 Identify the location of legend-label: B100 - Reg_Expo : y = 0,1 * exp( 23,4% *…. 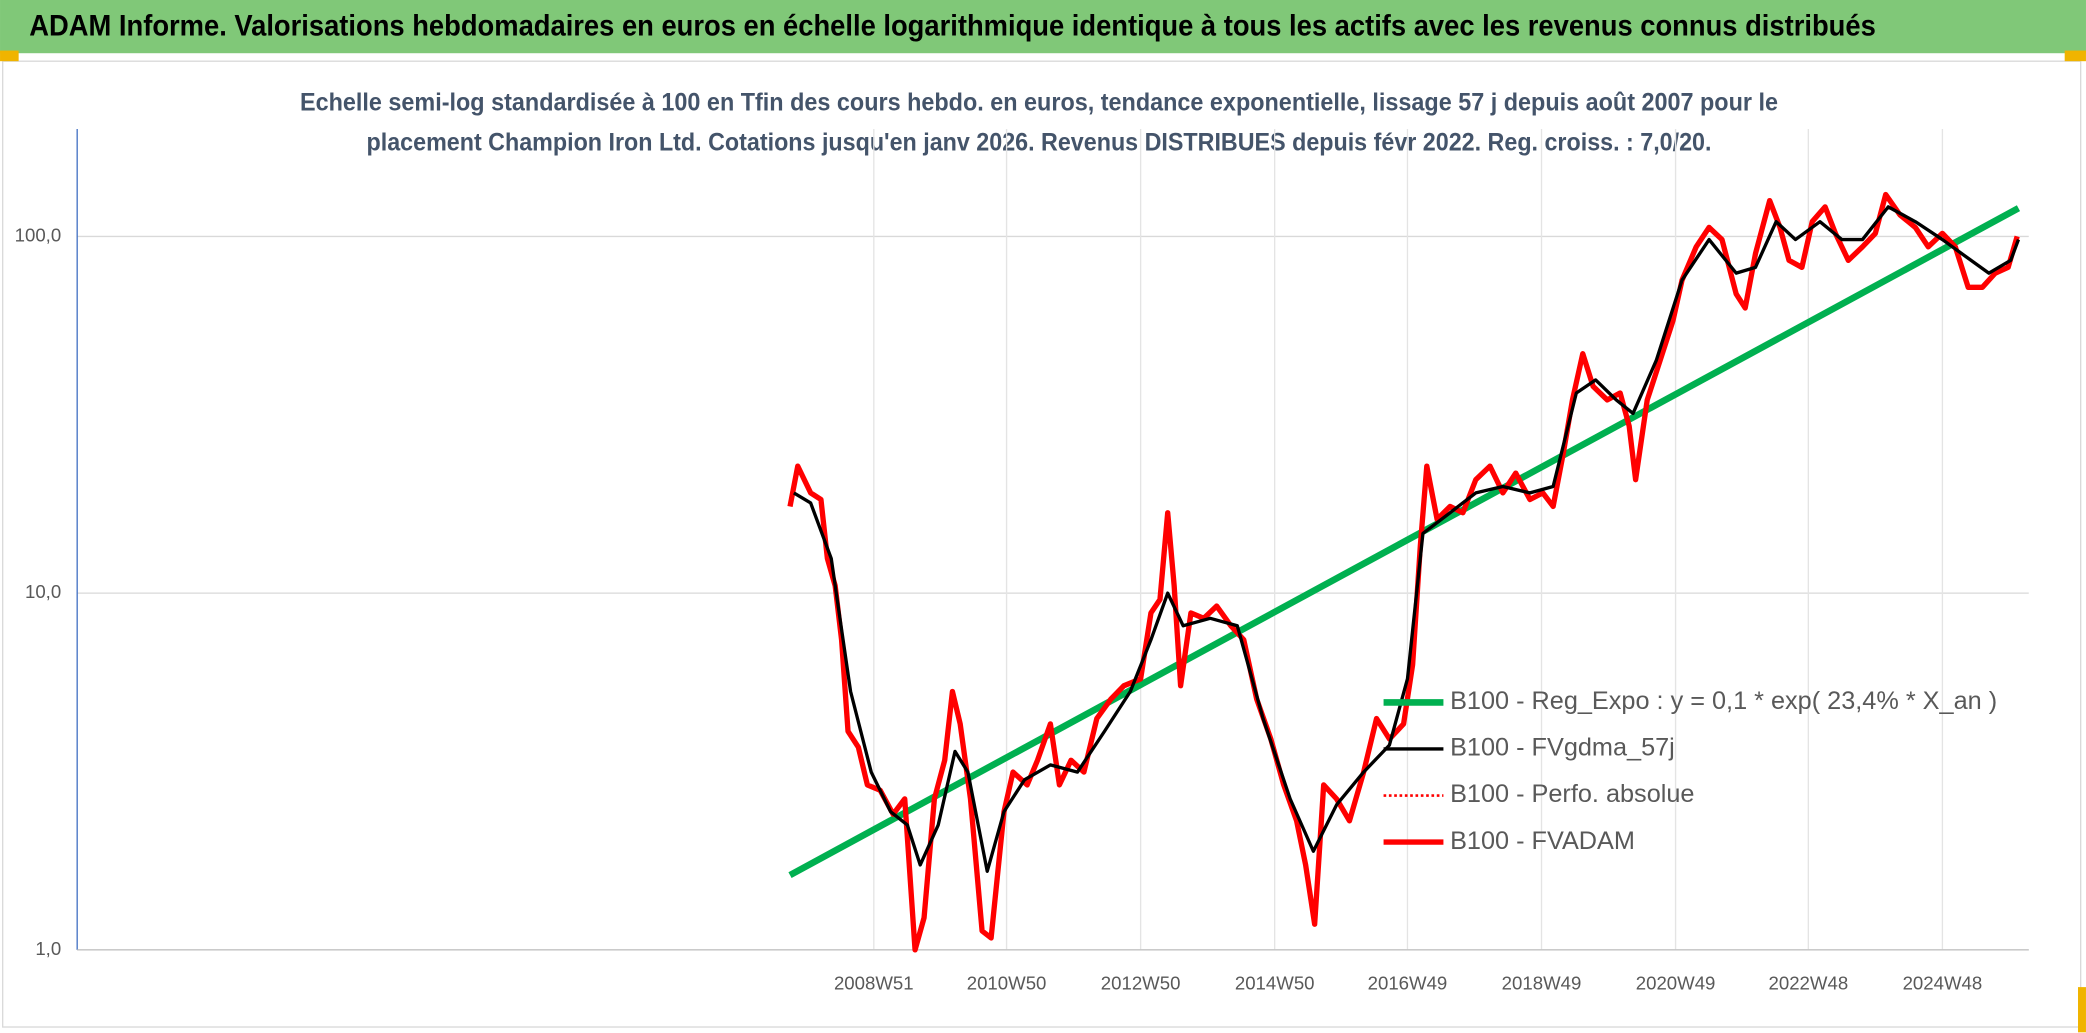
(1723, 701).